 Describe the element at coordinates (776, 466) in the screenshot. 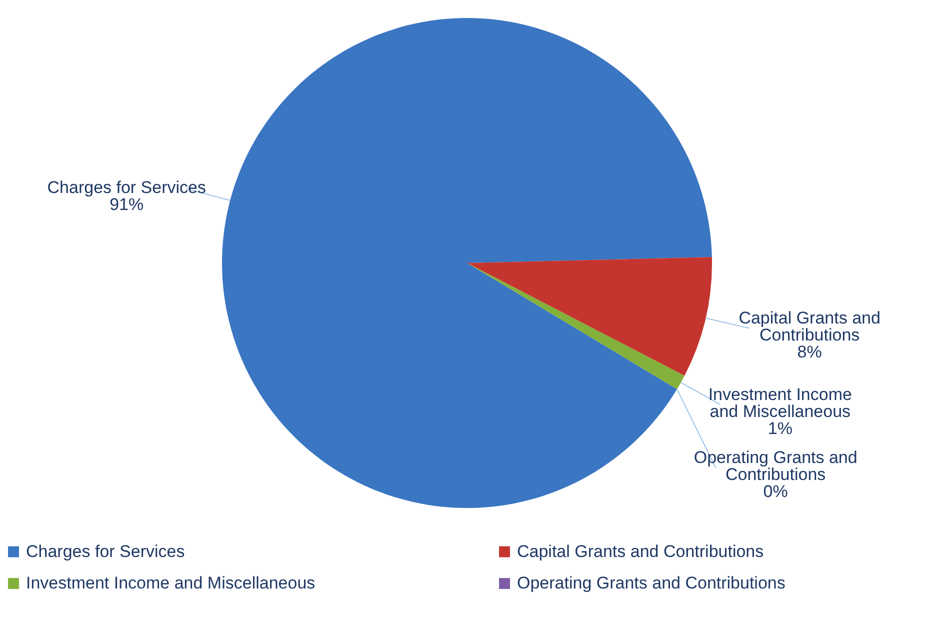

I see `category-label: Operating Grants and Contributions` at that location.